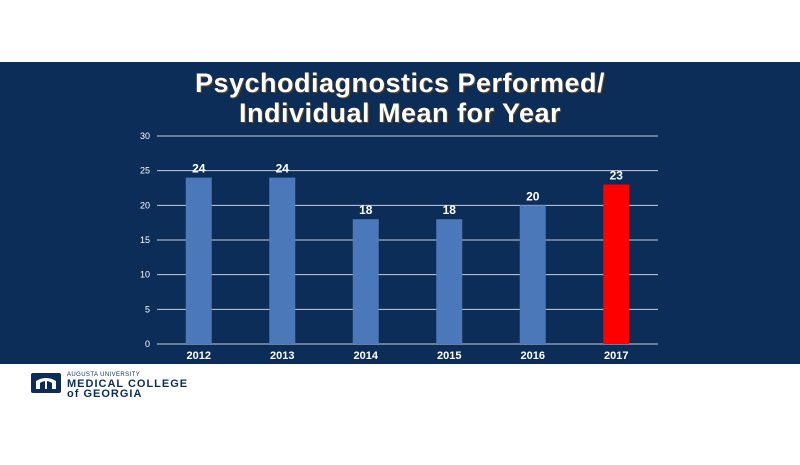 The height and width of the screenshot is (465, 800). I want to click on y-tick-label: 30, so click(145, 136).